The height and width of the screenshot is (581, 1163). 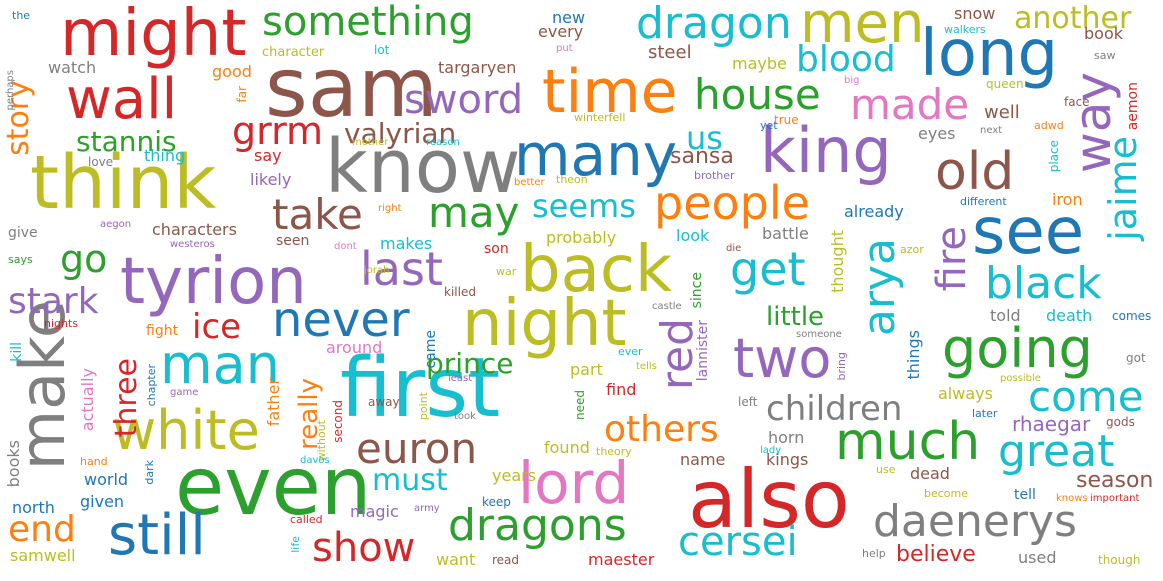 I want to click on word-perhaps: perhaps, so click(x=10, y=90).